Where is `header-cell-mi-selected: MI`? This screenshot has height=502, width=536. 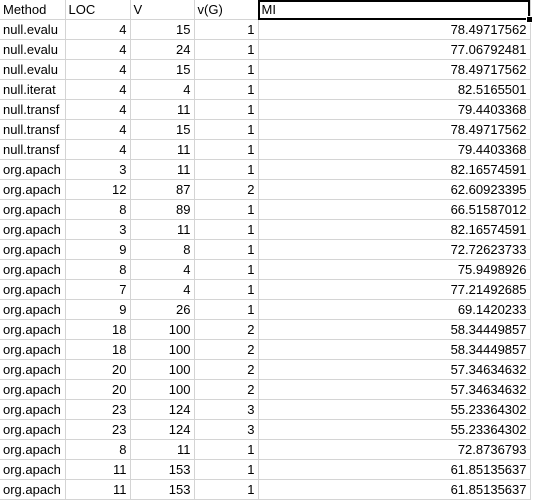
header-cell-mi-selected: MI is located at coordinates (394, 10).